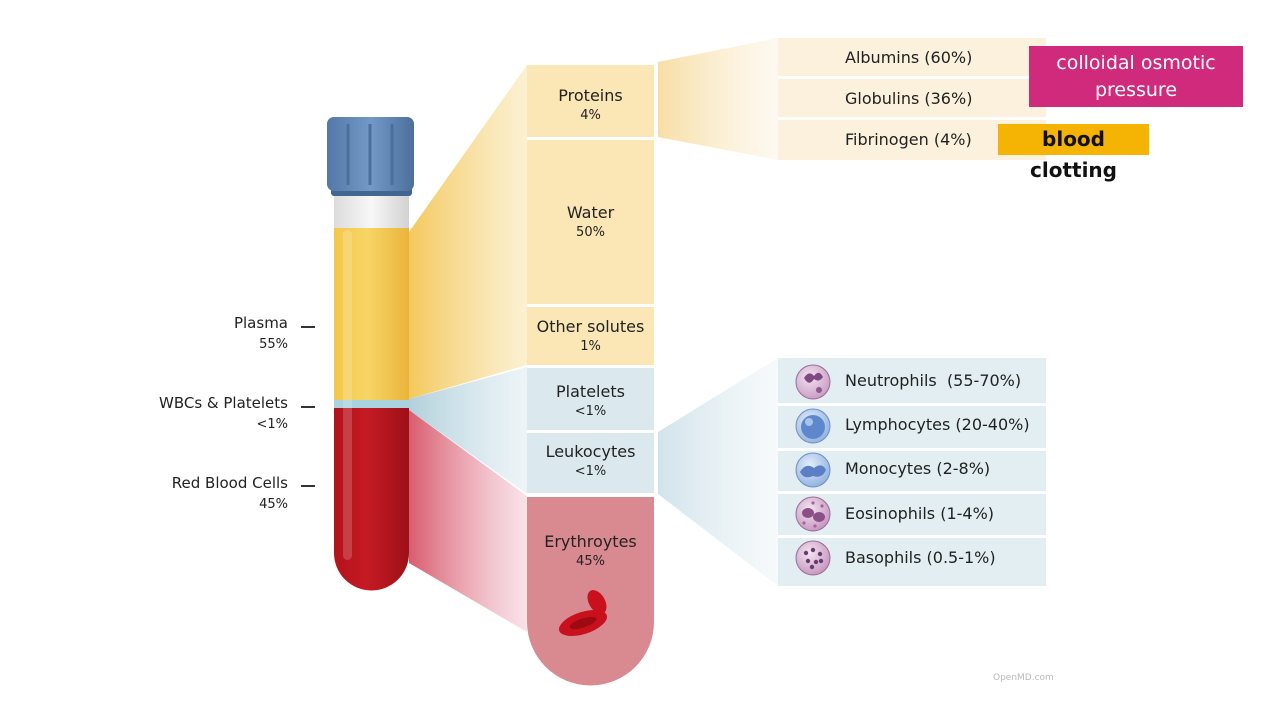 The image size is (1277, 717). I want to click on test-tube, so click(370, 354).